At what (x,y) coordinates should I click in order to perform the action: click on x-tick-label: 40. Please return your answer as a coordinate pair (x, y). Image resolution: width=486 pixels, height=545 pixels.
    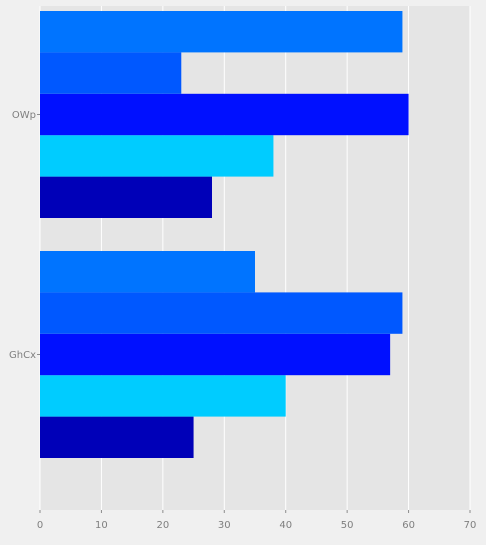
    Looking at the image, I should click on (285, 525).